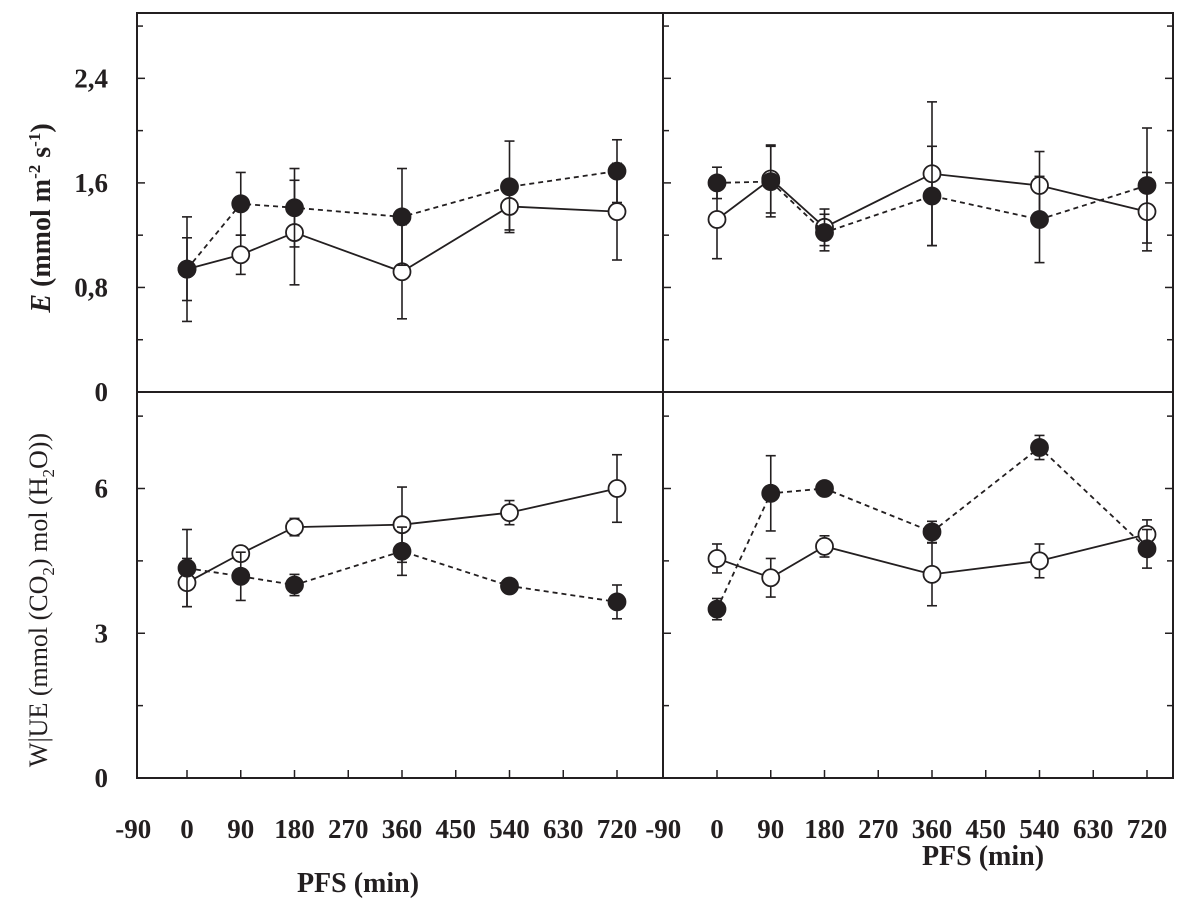 Image resolution: width=1185 pixels, height=899 pixels. Describe the element at coordinates (932, 829) in the screenshot. I see `x-tick-label-right: 360` at that location.